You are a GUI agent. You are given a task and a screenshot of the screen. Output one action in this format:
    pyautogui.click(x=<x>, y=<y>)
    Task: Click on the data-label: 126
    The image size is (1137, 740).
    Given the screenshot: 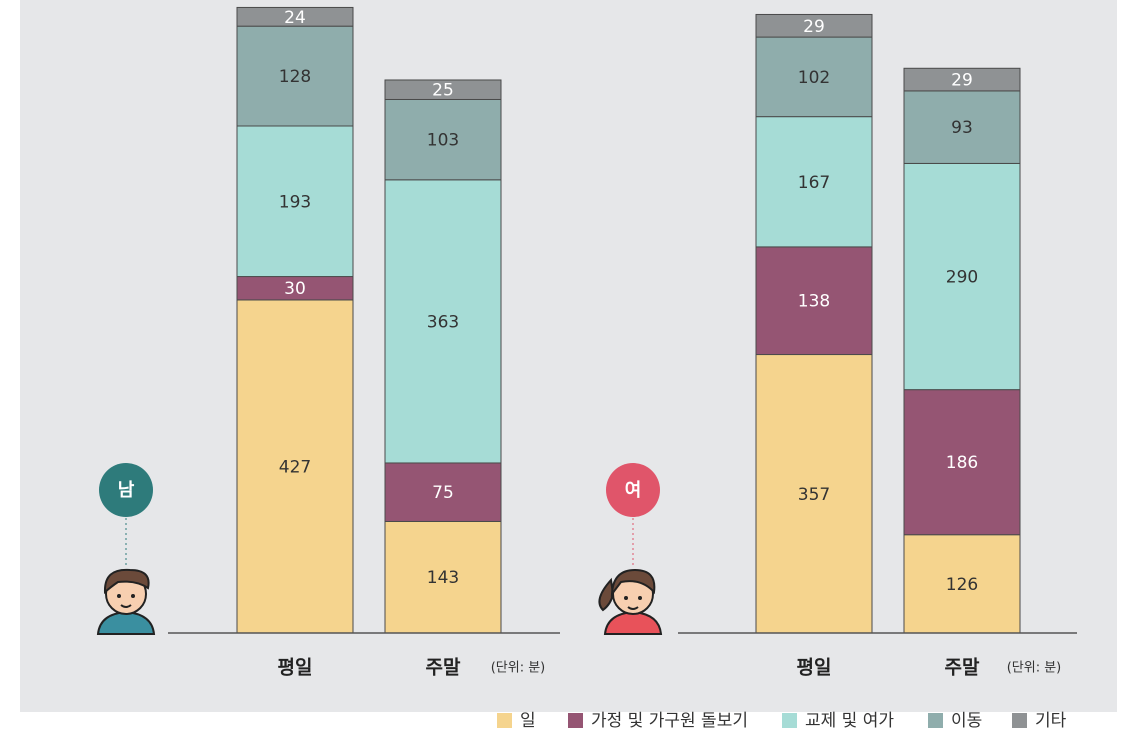 What is the action you would take?
    pyautogui.click(x=962, y=585)
    